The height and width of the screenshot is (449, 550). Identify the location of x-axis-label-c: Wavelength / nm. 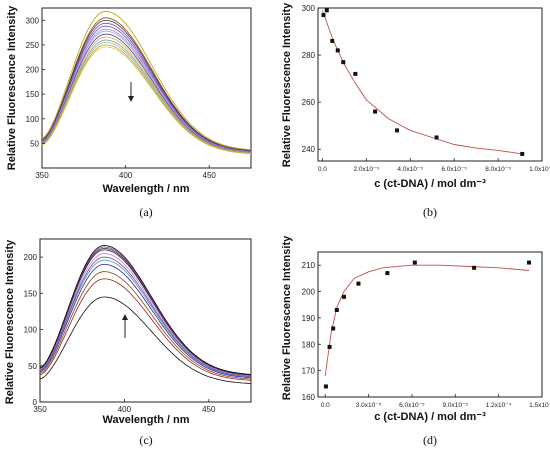
(146, 420).